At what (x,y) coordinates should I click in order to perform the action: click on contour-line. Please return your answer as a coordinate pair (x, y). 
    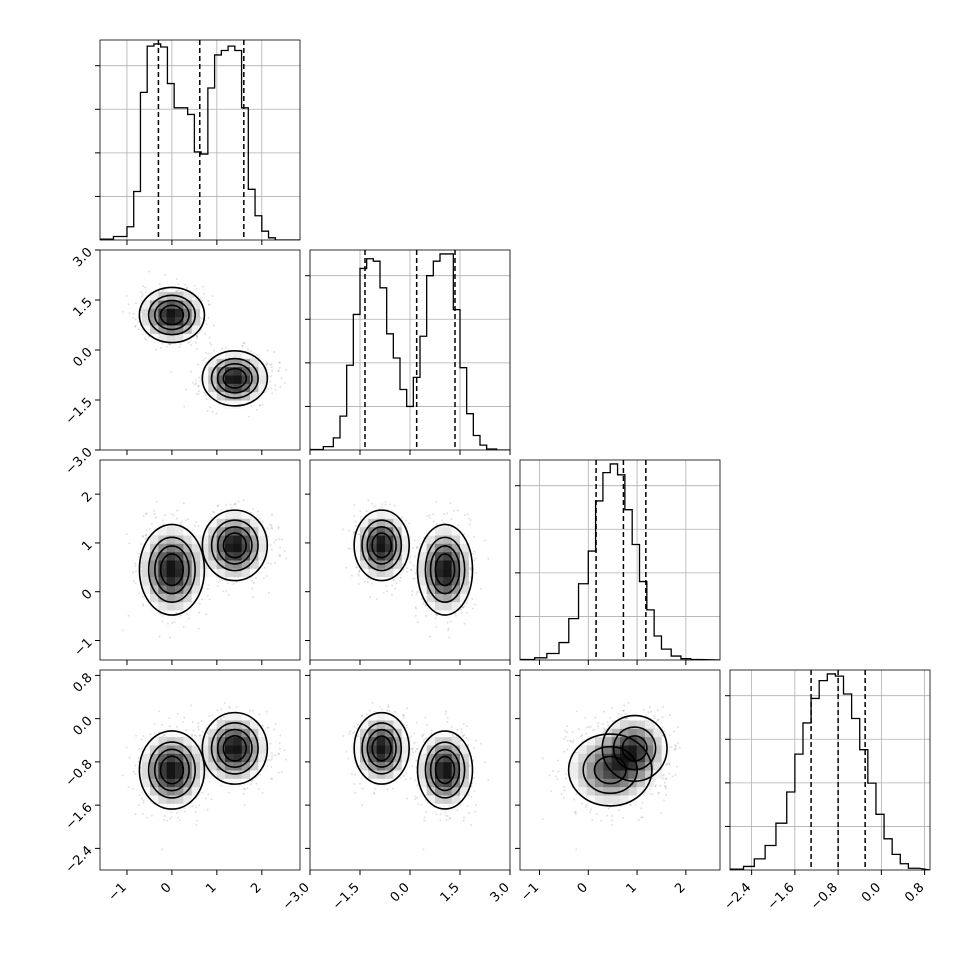
    Looking at the image, I should click on (234, 545).